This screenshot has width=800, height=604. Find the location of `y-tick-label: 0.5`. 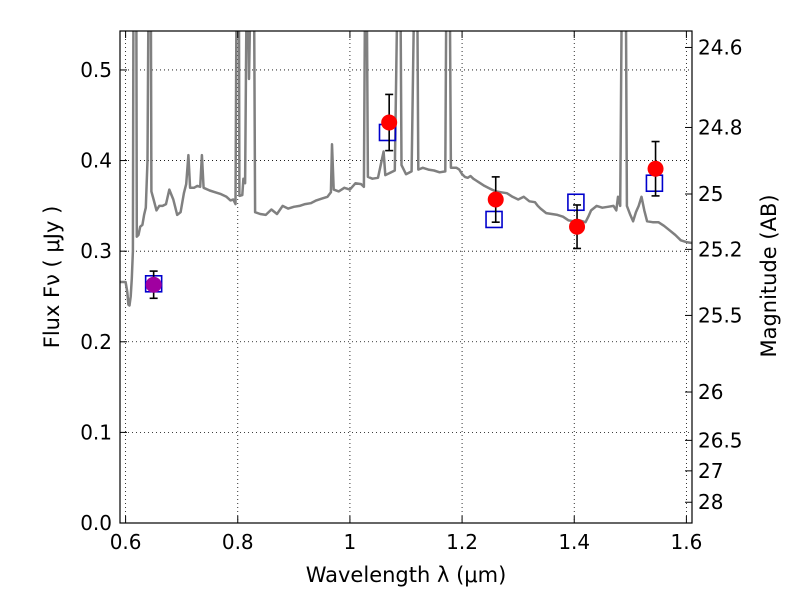

y-tick-label: 0.5 is located at coordinates (96, 70).